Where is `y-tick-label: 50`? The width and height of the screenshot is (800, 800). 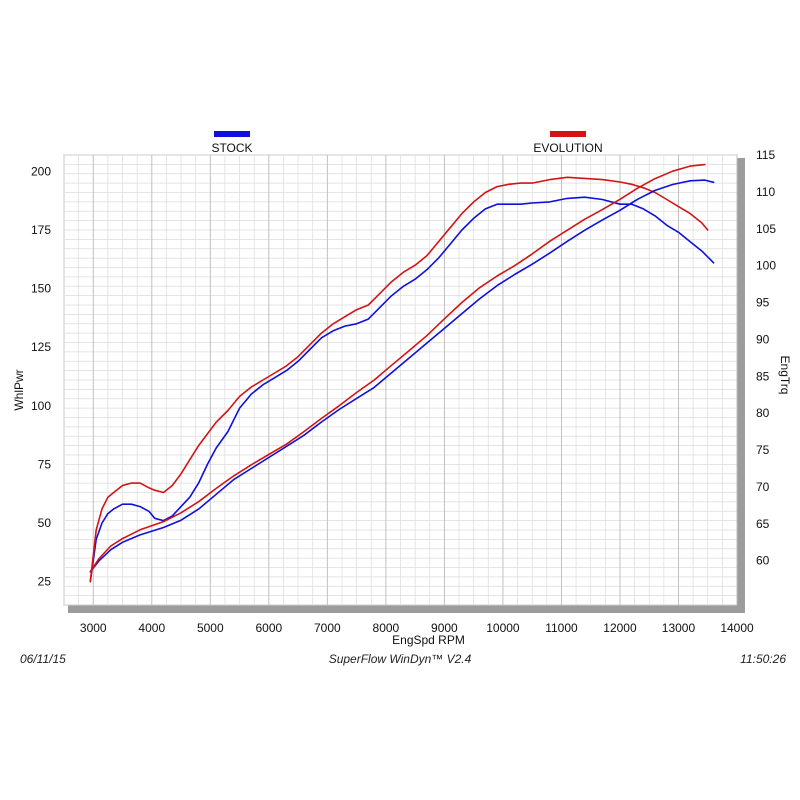
y-tick-label: 50 is located at coordinates (45, 523).